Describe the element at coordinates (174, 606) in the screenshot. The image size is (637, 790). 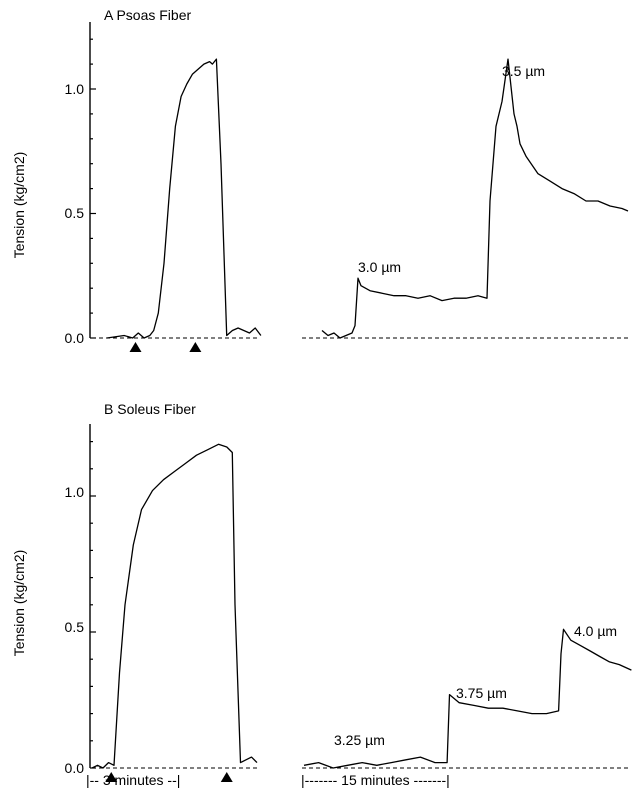
I see `panel-b-activation-trace` at that location.